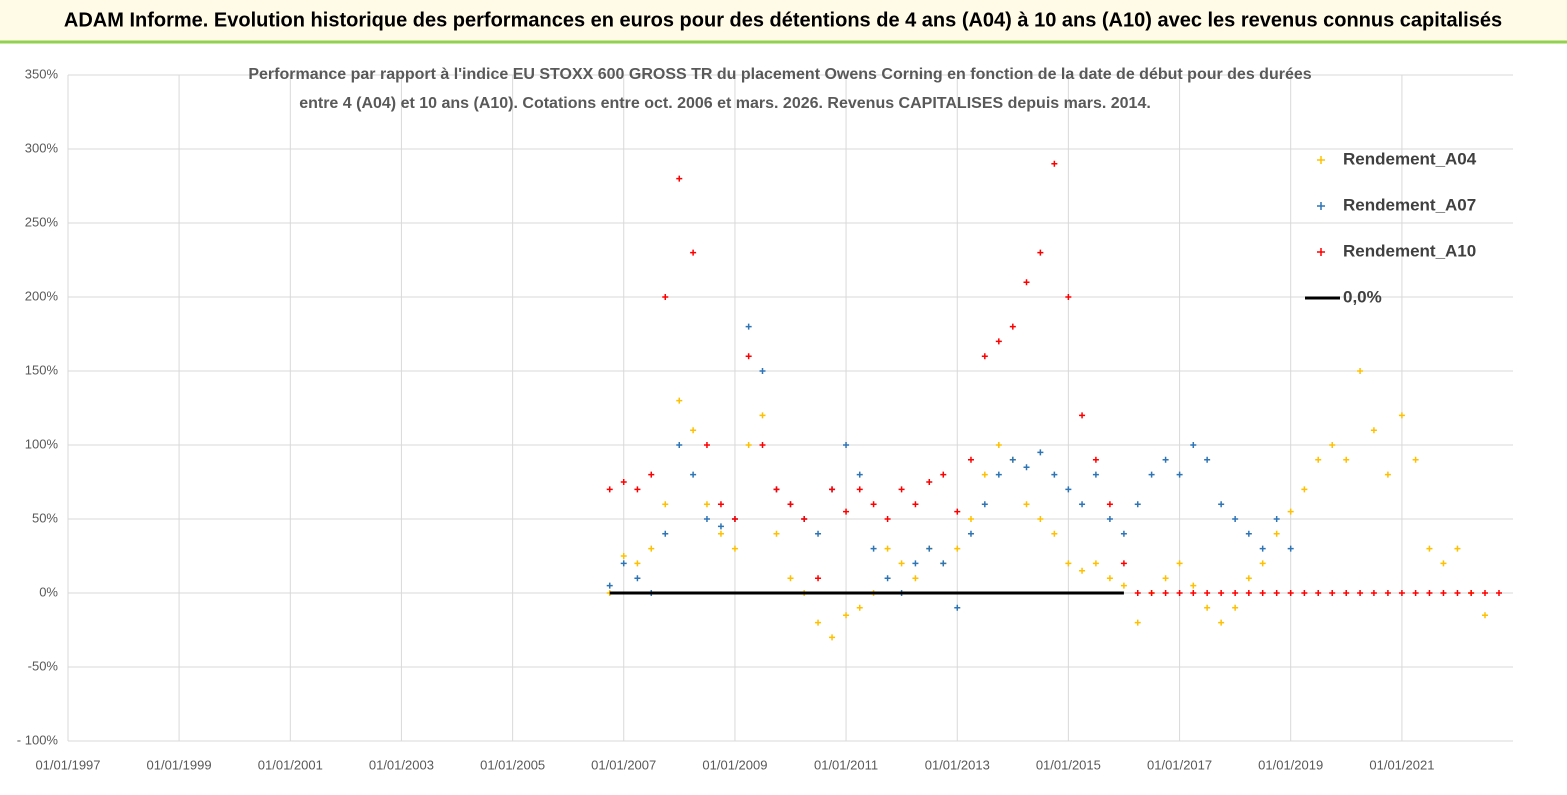  What do you see at coordinates (1401, 764) in the screenshot?
I see `x-tick-label: 01/01/2021` at bounding box center [1401, 764].